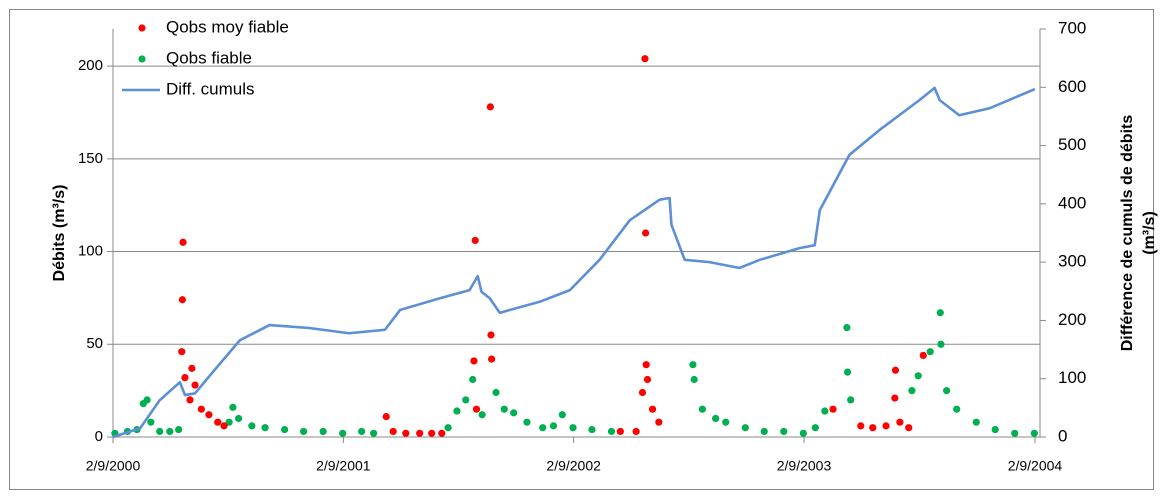  I want to click on legend-label: Qobs fiable, so click(209, 57).